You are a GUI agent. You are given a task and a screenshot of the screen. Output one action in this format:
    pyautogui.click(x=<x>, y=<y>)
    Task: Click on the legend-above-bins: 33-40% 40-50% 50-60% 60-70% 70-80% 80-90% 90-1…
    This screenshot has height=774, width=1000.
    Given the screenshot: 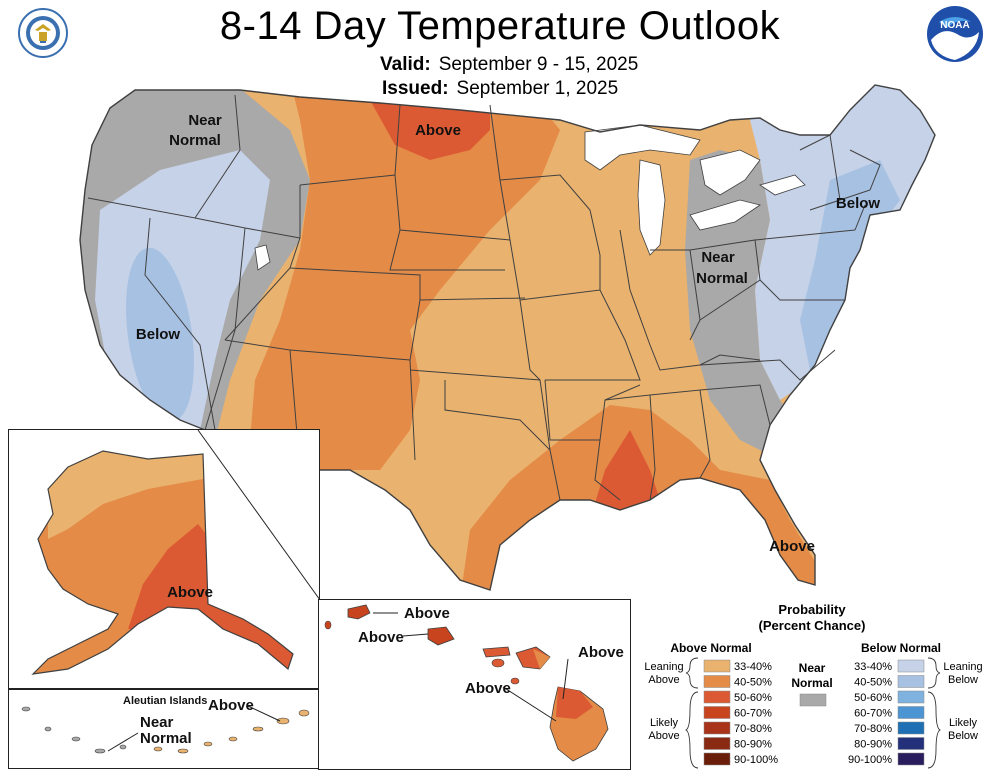 What is the action you would take?
    pyautogui.click(x=740, y=712)
    